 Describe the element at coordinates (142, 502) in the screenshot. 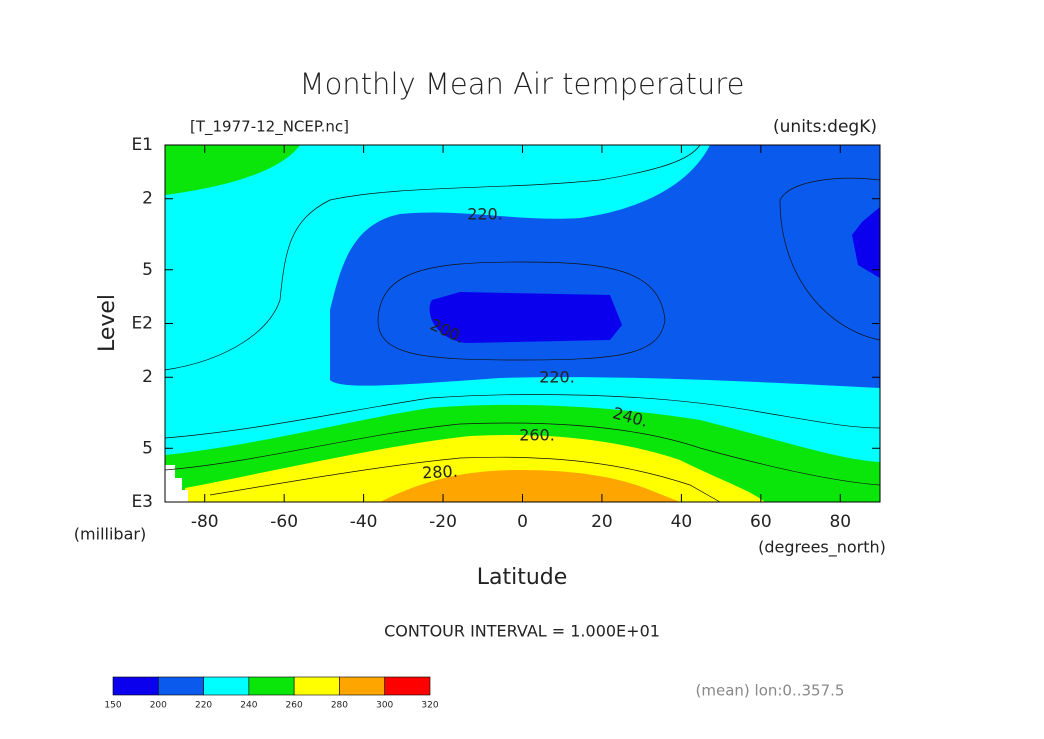

I see `y-tick-label: E3` at that location.